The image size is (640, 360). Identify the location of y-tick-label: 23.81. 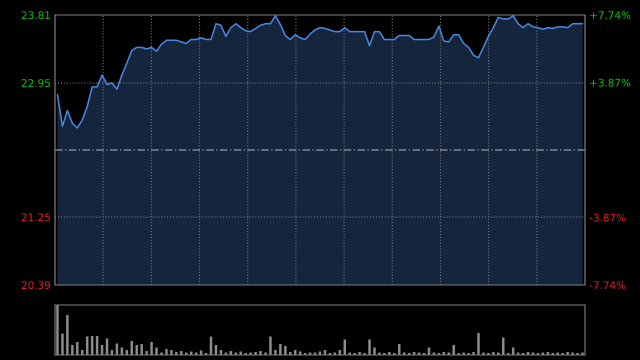
(36, 15).